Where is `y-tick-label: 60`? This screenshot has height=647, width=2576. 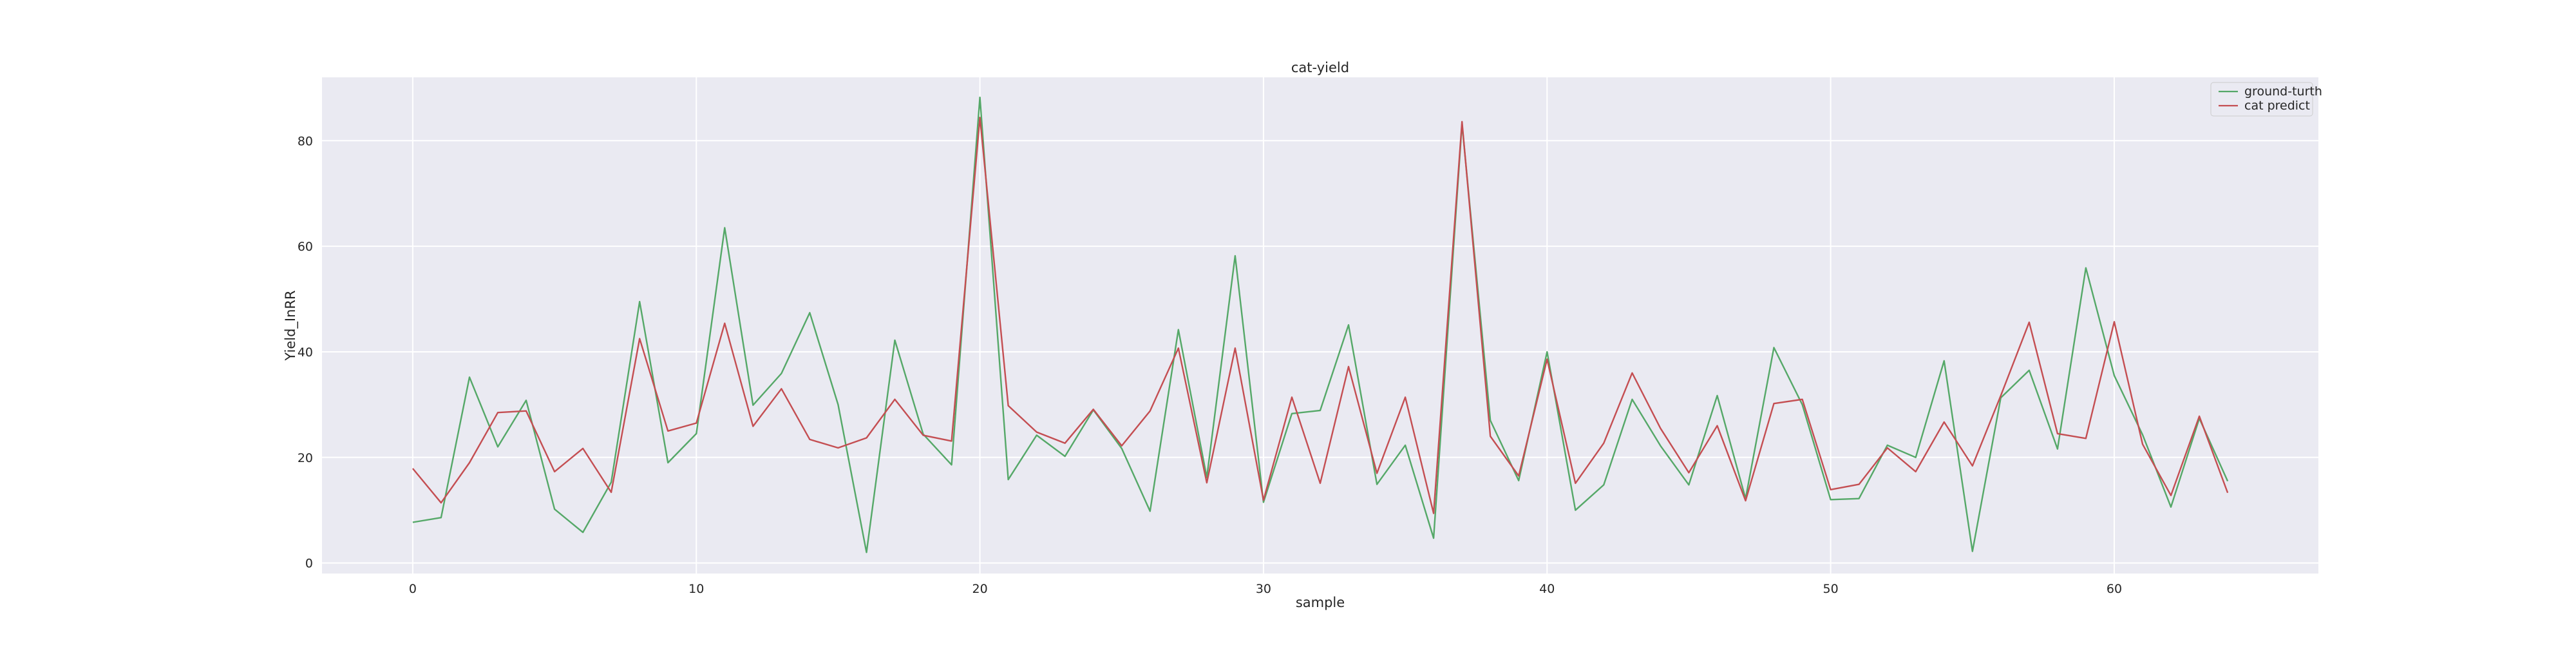 y-tick-label: 60 is located at coordinates (305, 247).